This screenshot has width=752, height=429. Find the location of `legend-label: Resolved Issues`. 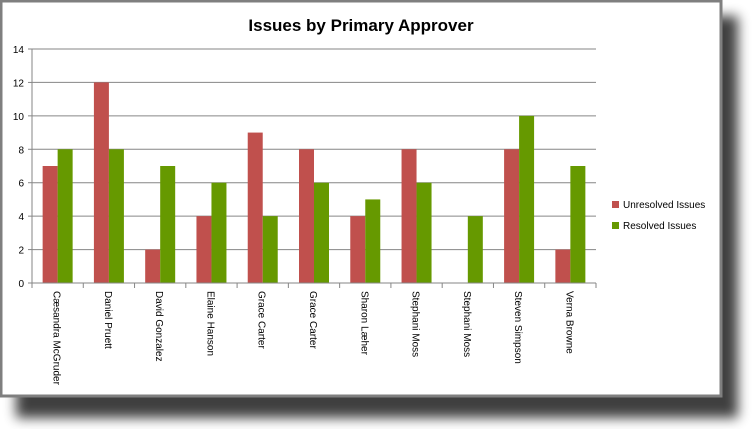

legend-label: Resolved Issues is located at coordinates (659, 226).